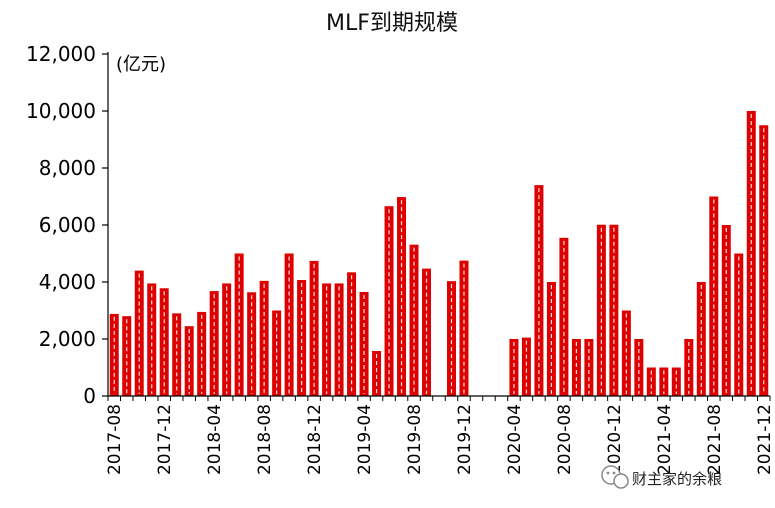 This screenshot has width=775, height=508. What do you see at coordinates (115, 439) in the screenshot?
I see `x-tick-label: 2017-08` at bounding box center [115, 439].